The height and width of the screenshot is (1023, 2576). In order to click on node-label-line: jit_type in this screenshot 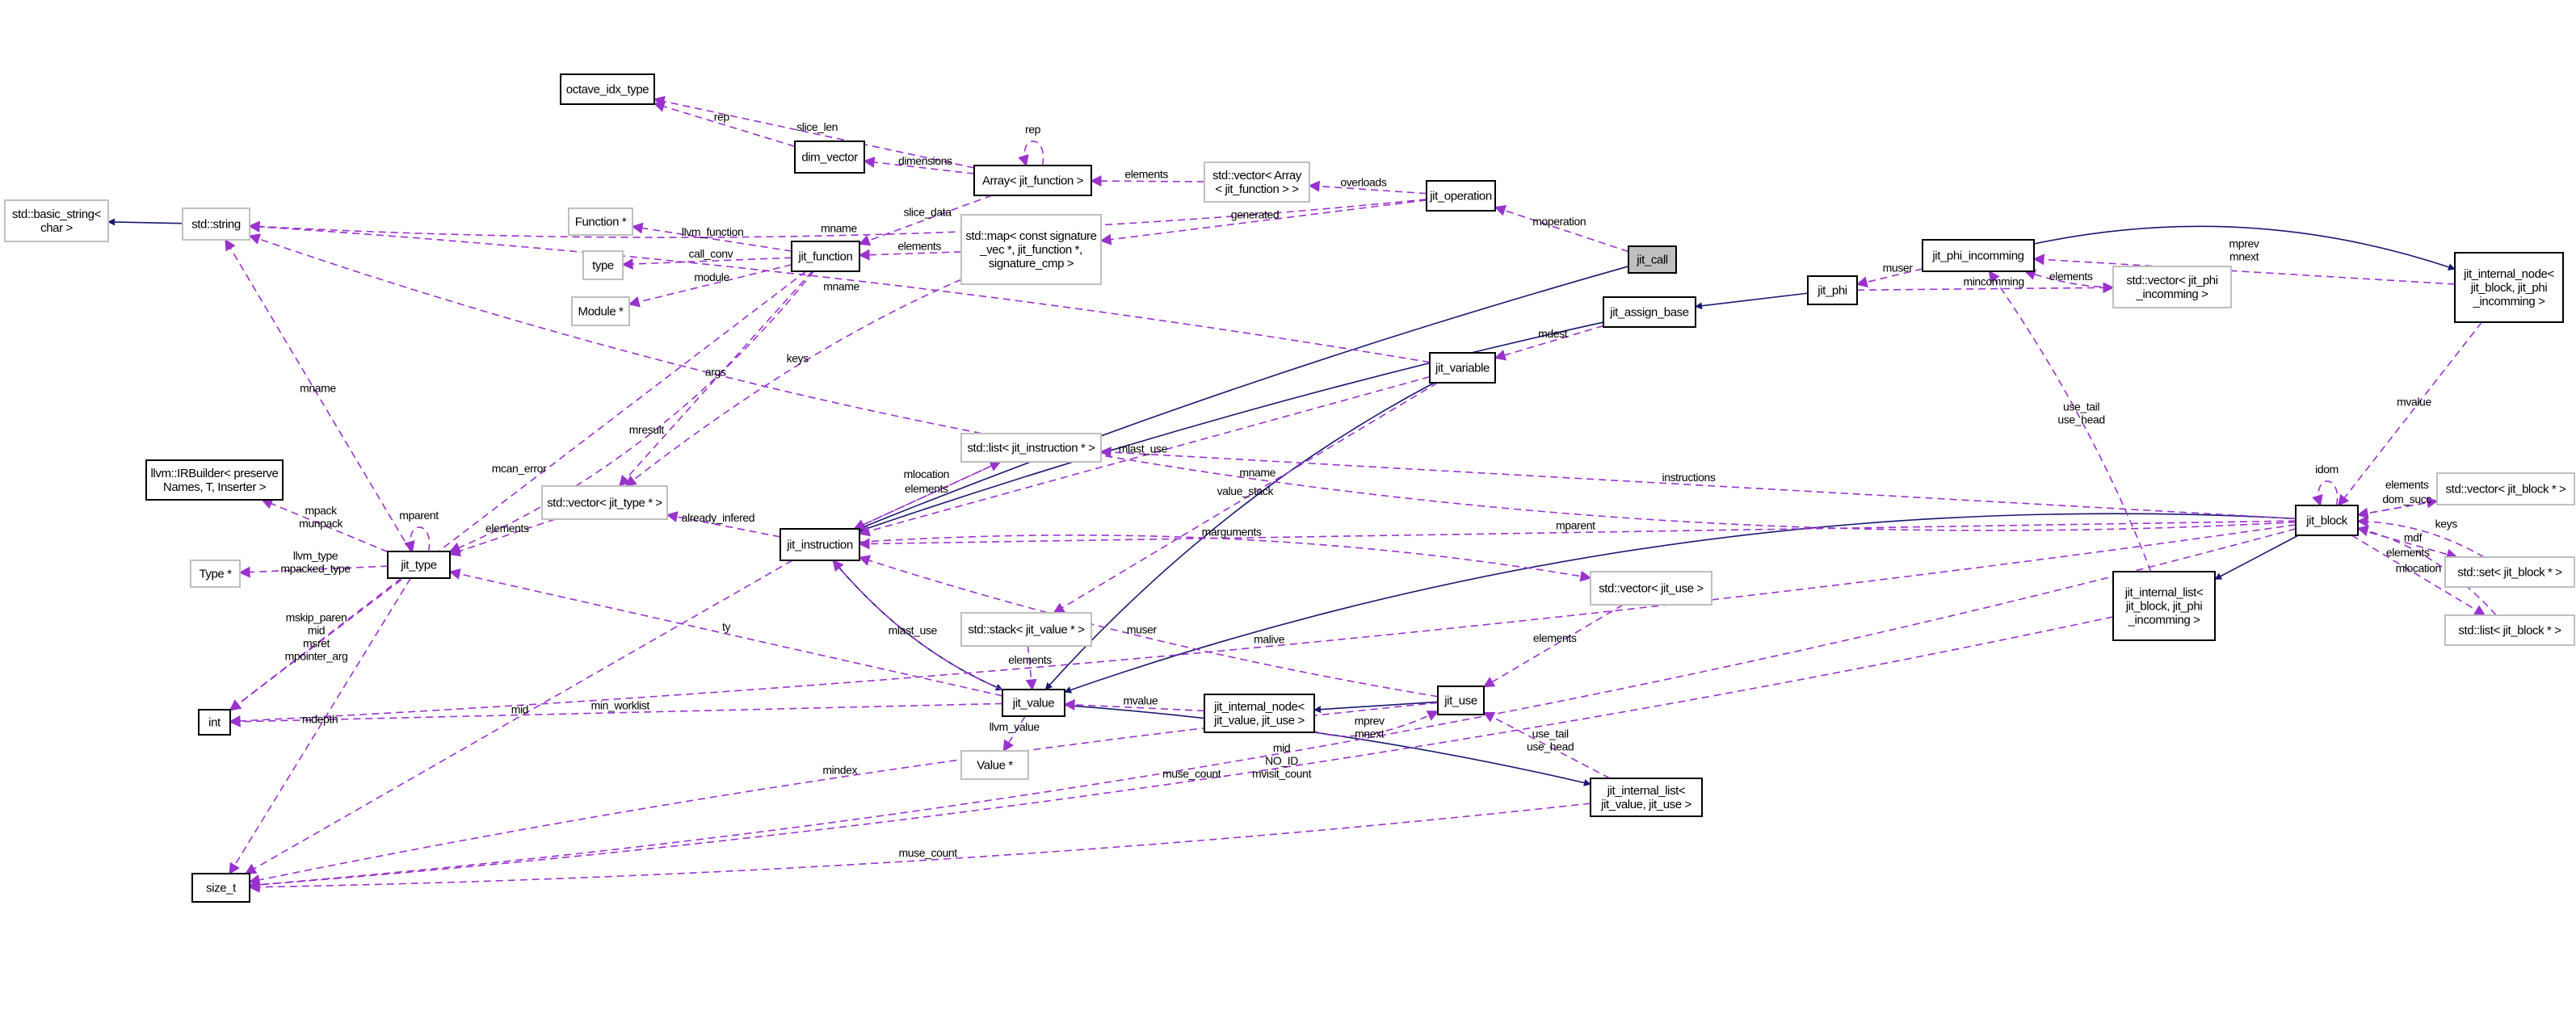, I will do `click(418, 565)`.